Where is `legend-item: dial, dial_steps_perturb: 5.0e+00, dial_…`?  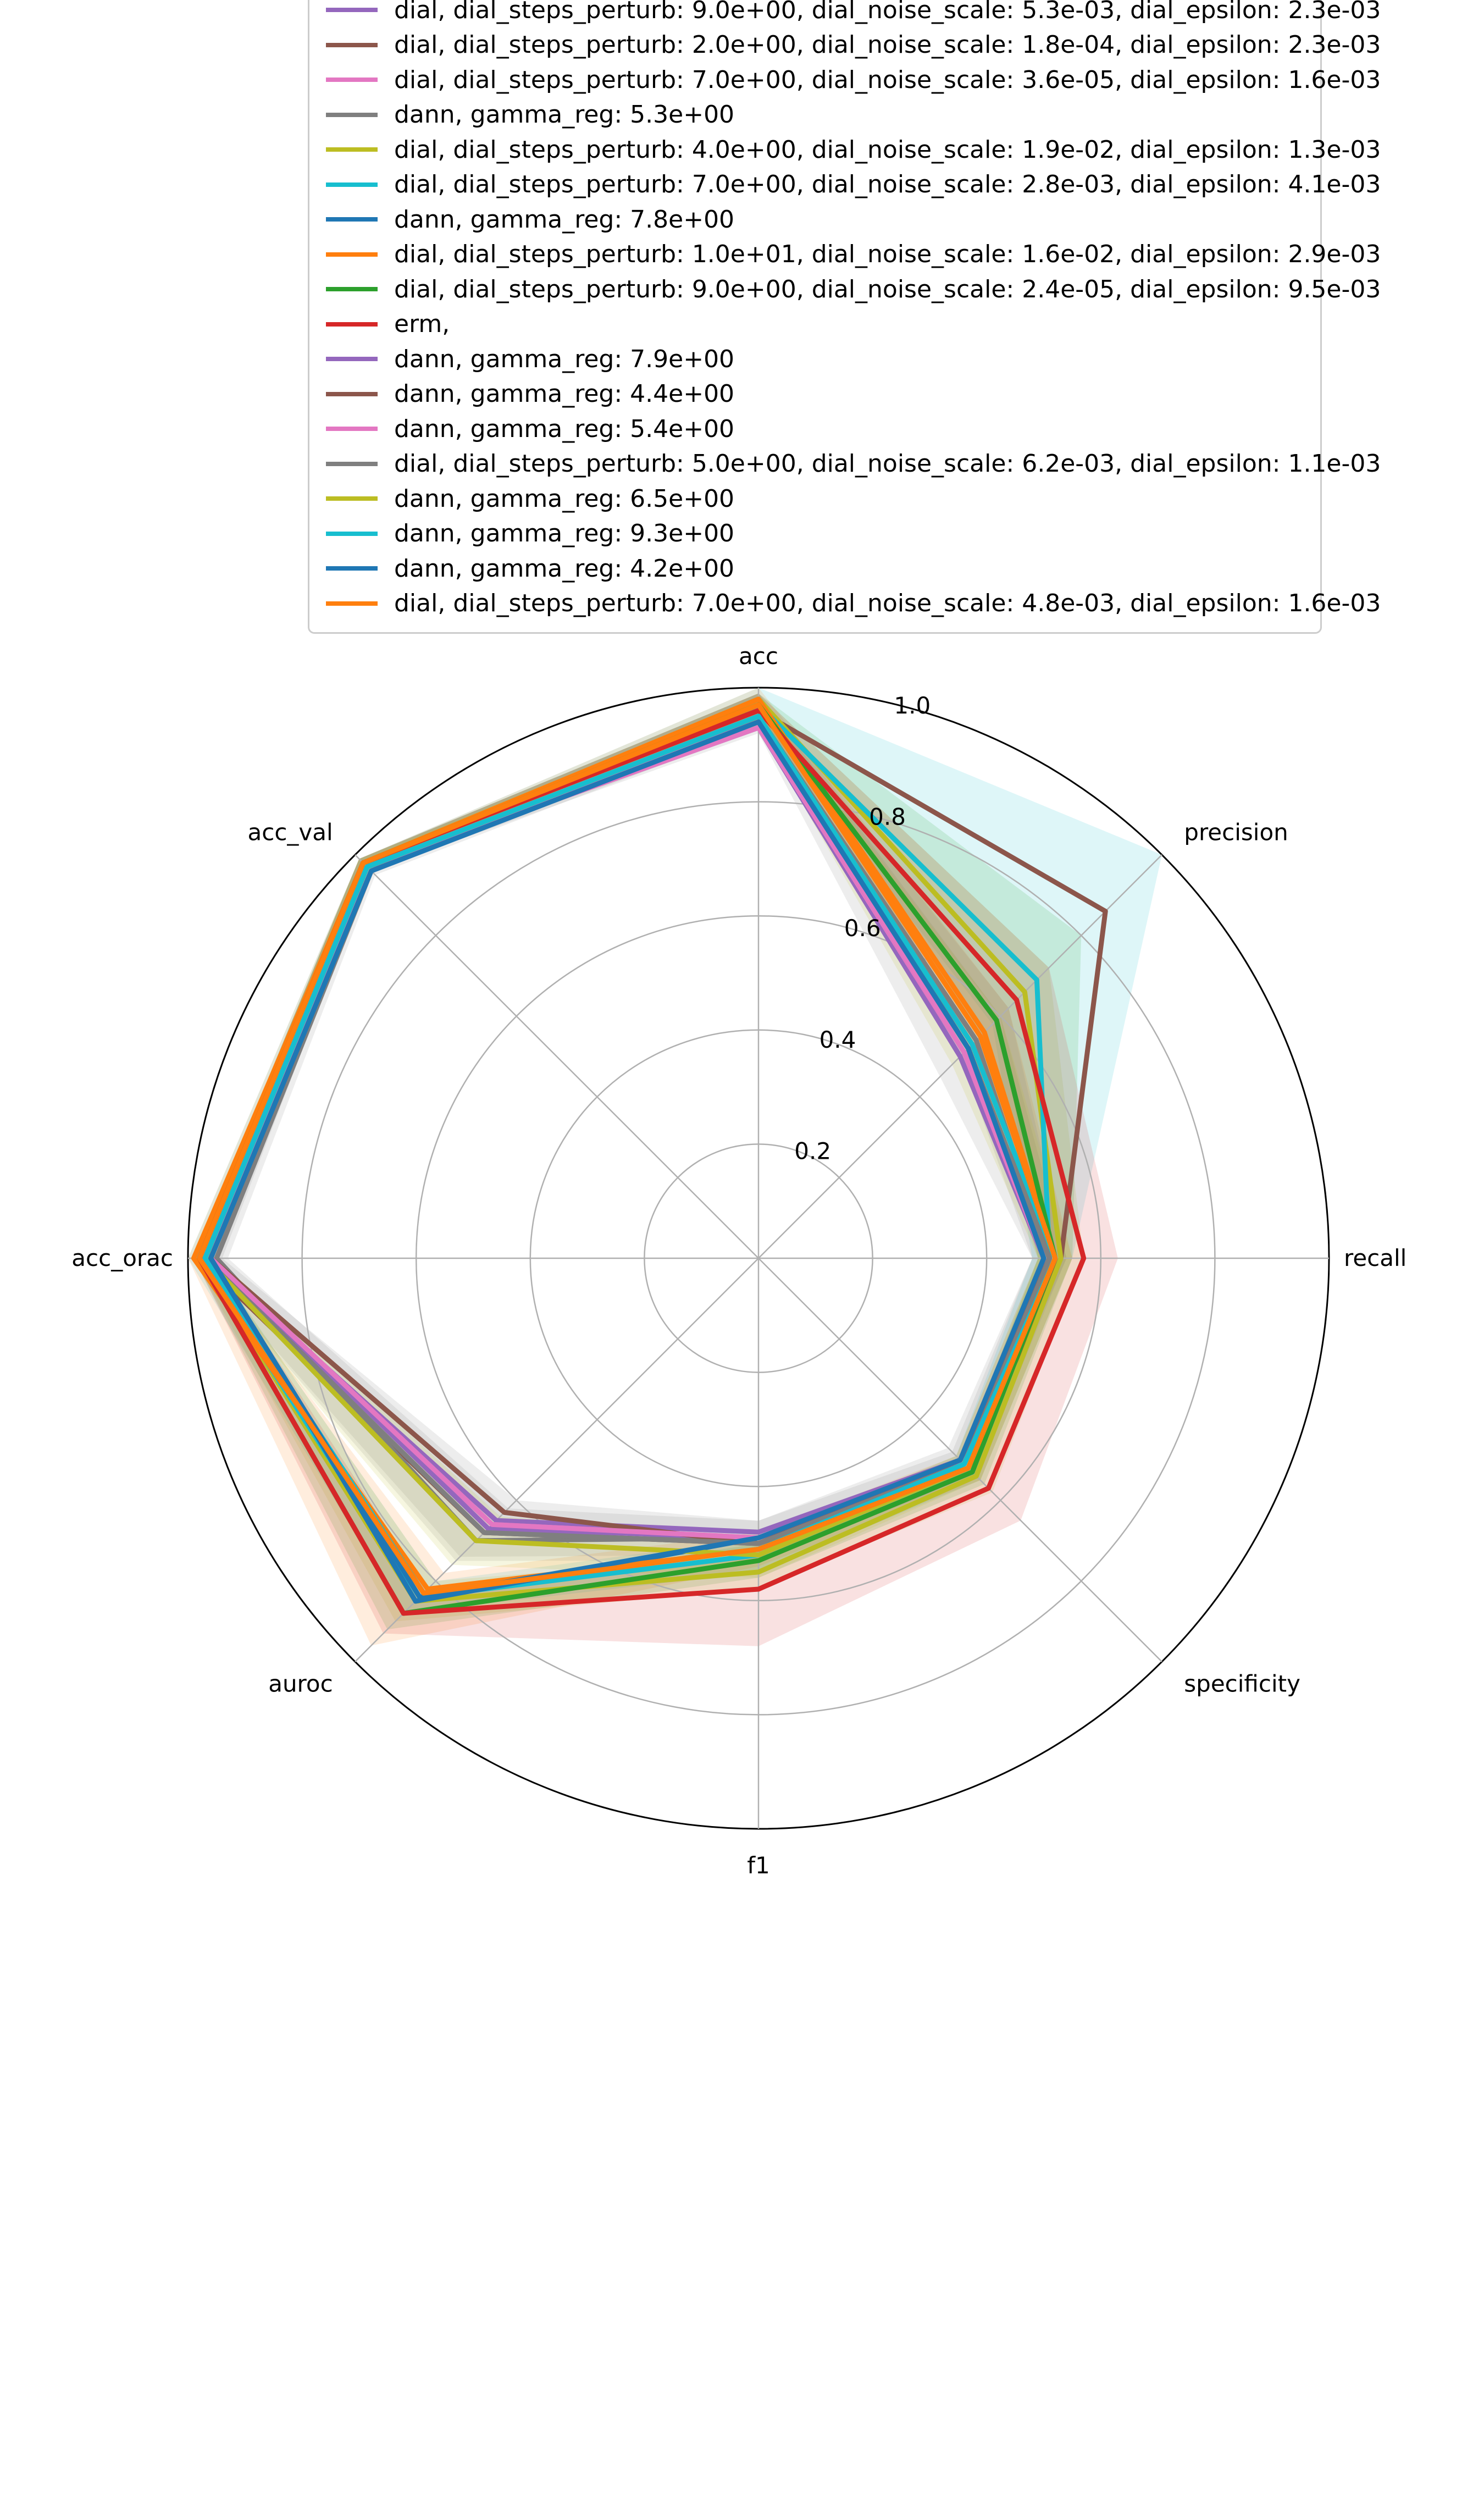 legend-item: dial, dial_steps_perturb: 5.0e+00, dial_… is located at coordinates (853, 463).